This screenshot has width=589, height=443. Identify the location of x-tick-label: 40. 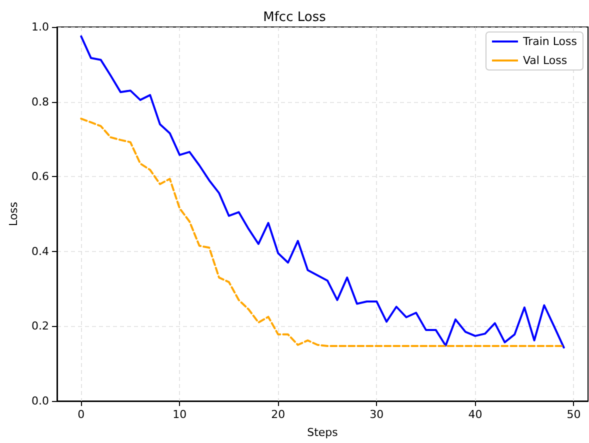
(475, 414).